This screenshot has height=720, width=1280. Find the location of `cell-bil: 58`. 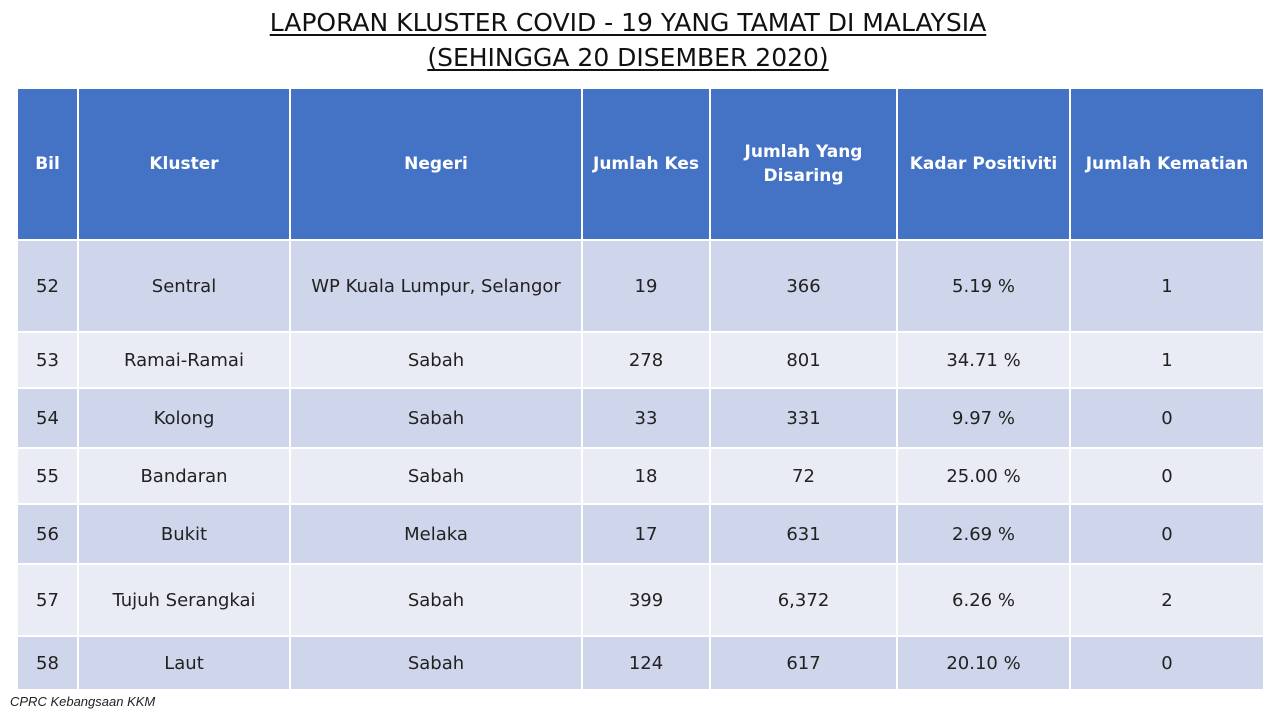

cell-bil: 58 is located at coordinates (47, 663).